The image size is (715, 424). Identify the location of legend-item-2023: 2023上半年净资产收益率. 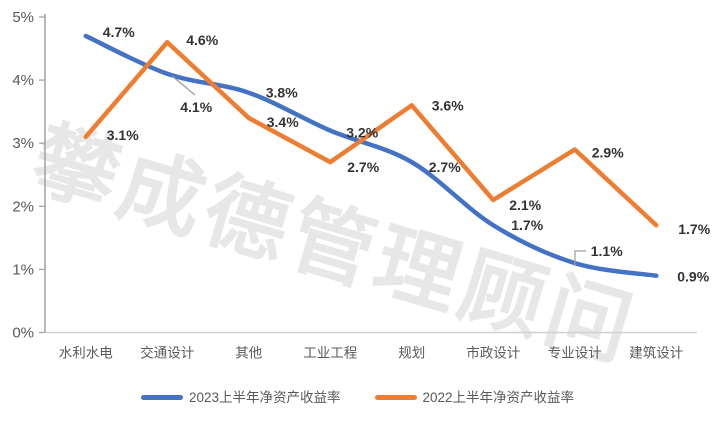
(240, 397).